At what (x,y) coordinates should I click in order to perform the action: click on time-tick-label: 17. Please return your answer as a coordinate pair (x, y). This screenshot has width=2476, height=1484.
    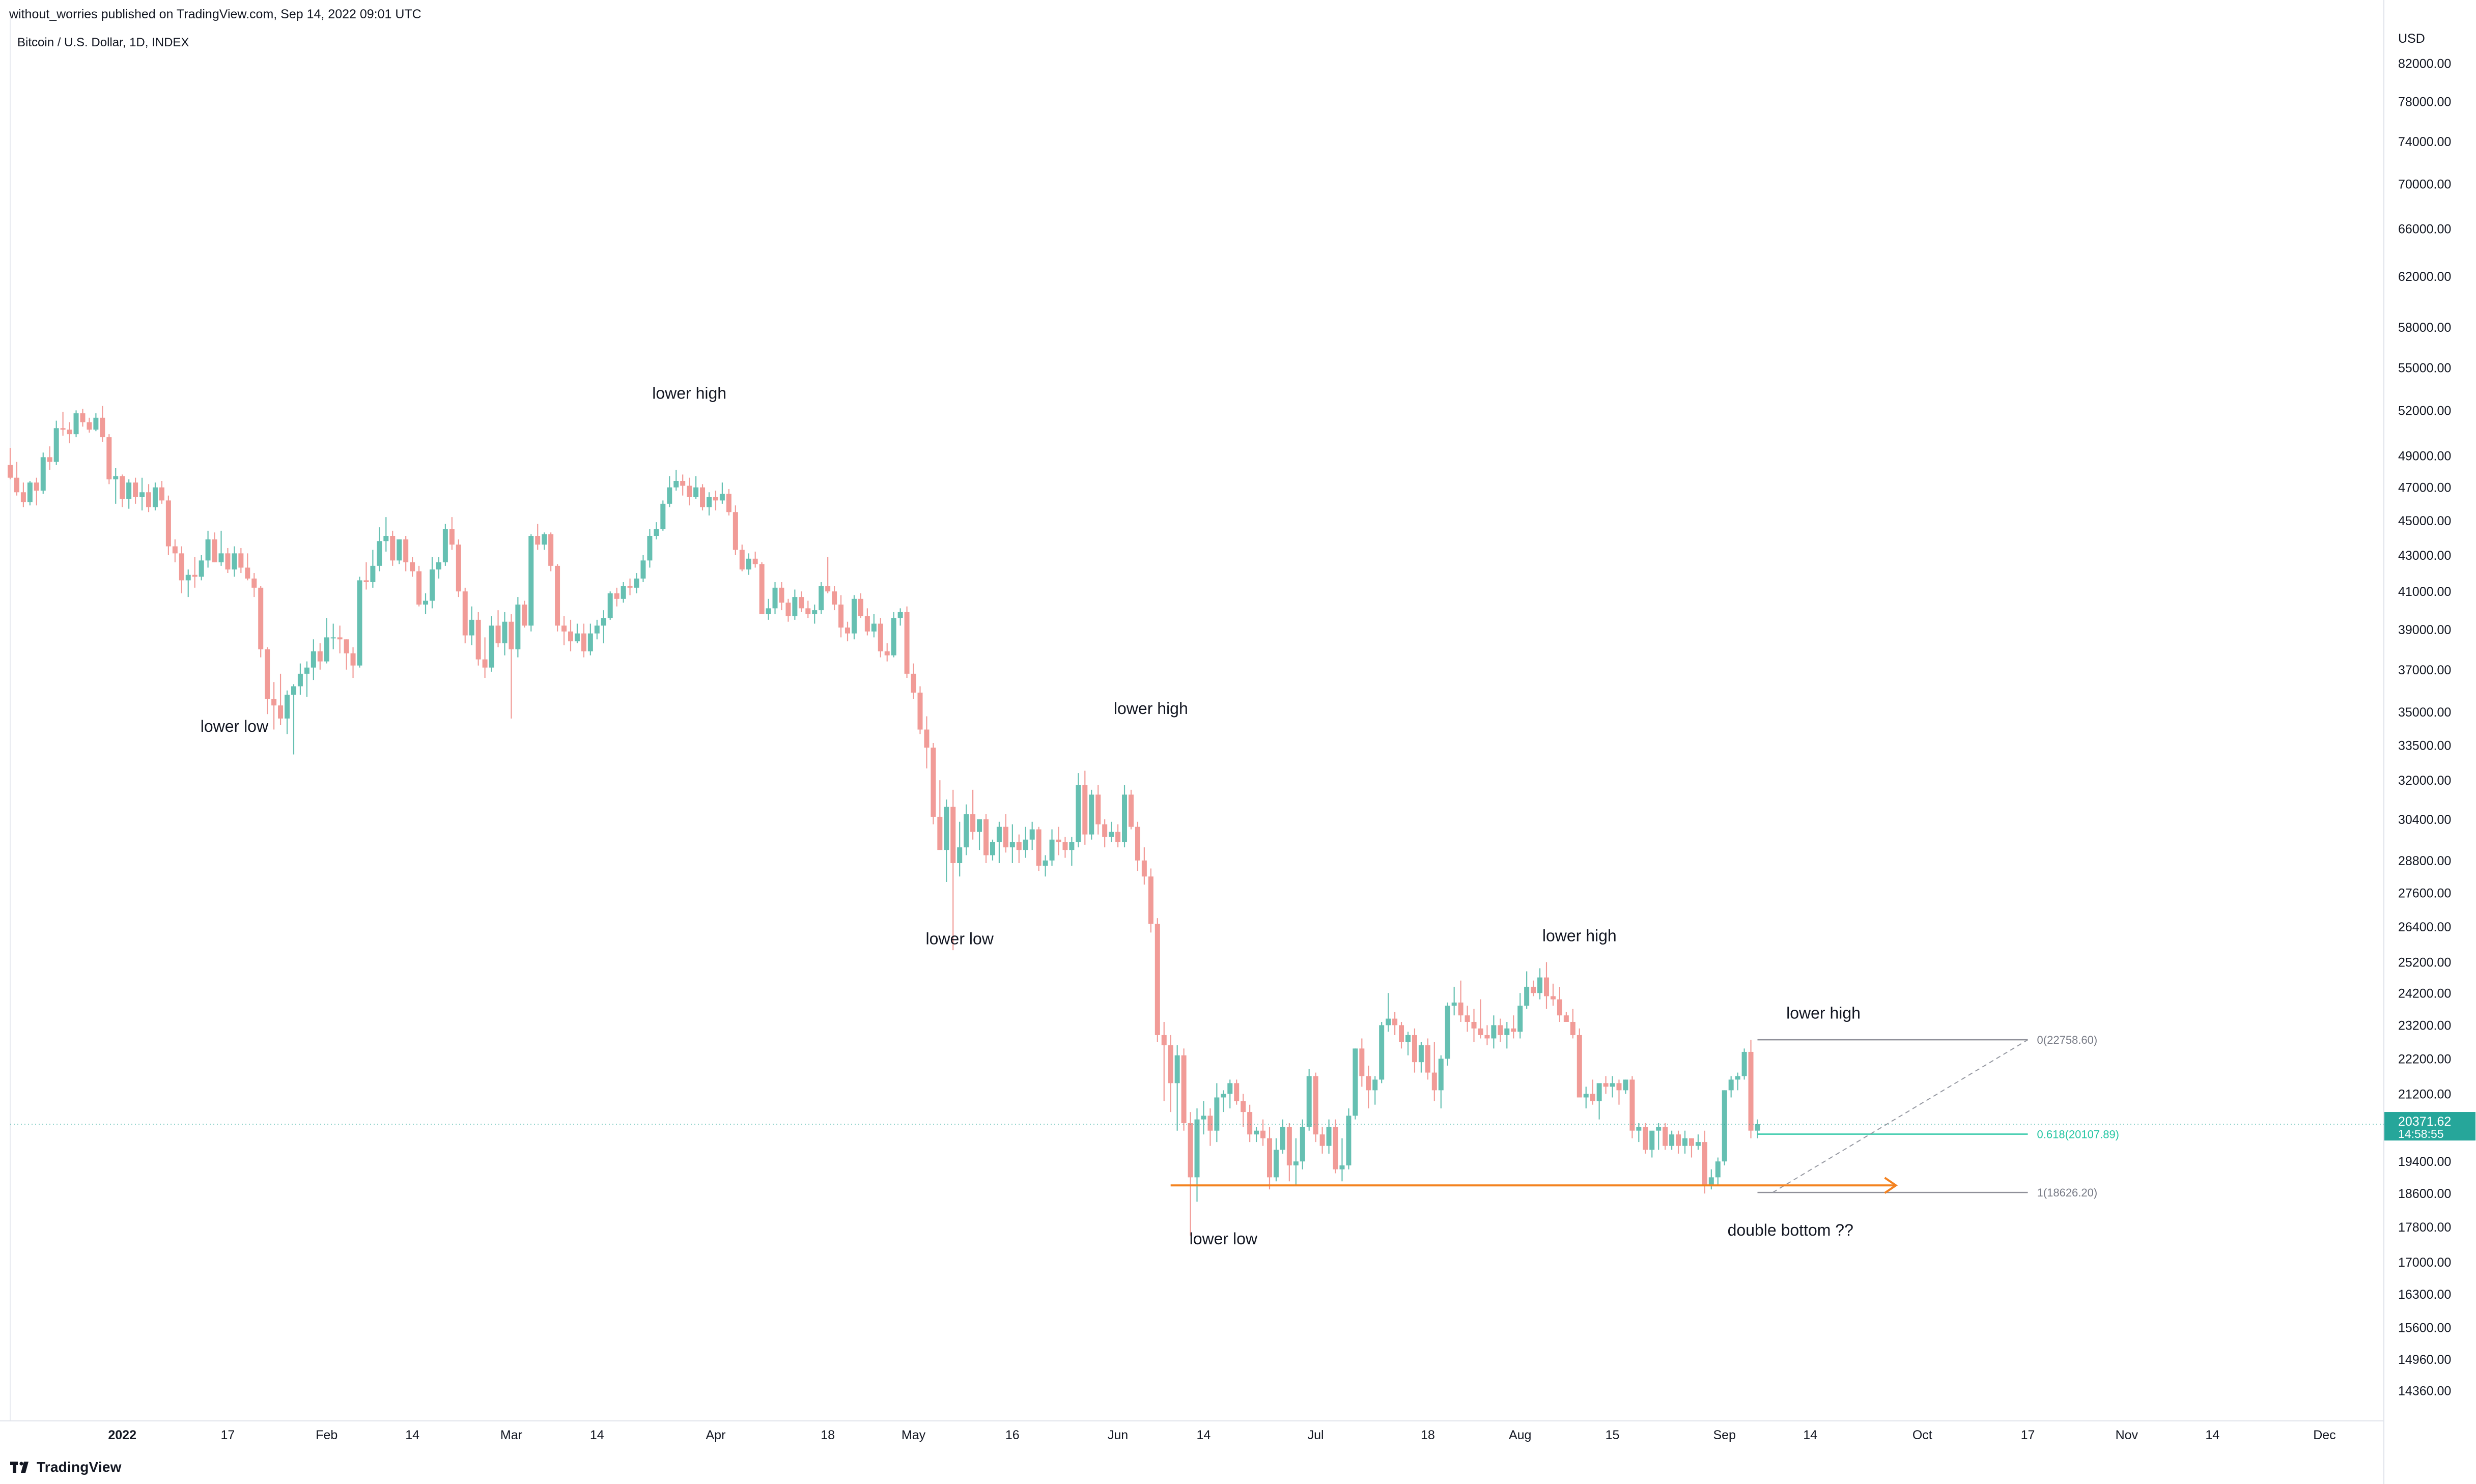
    Looking at the image, I should click on (2028, 1435).